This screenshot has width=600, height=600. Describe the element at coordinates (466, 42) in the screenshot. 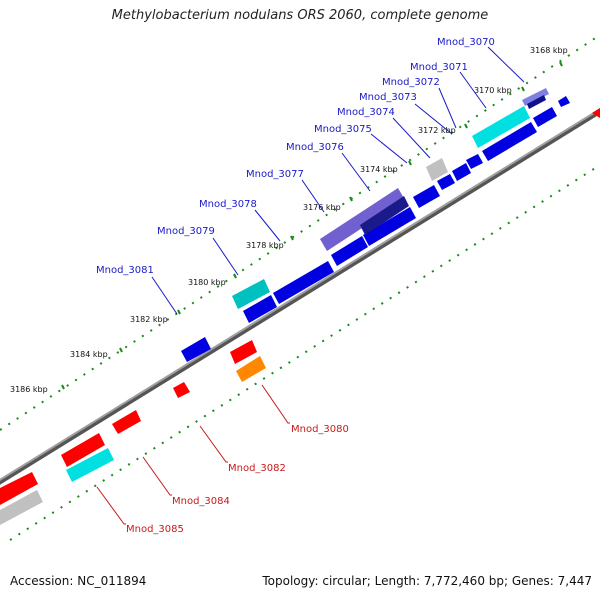

I see `gene-label-mnod-3070: Mnod_3070` at that location.